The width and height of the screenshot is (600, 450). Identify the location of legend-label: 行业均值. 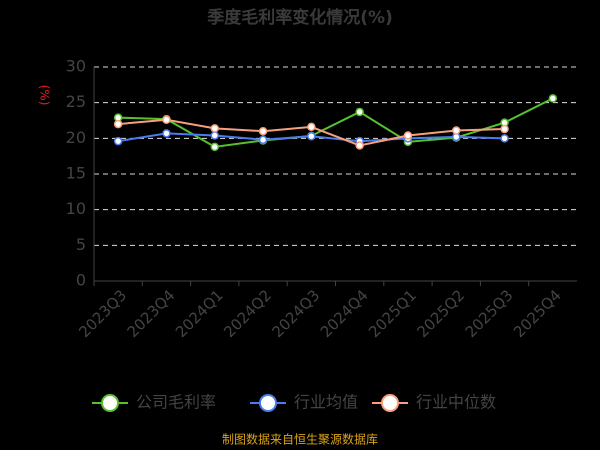
(326, 402).